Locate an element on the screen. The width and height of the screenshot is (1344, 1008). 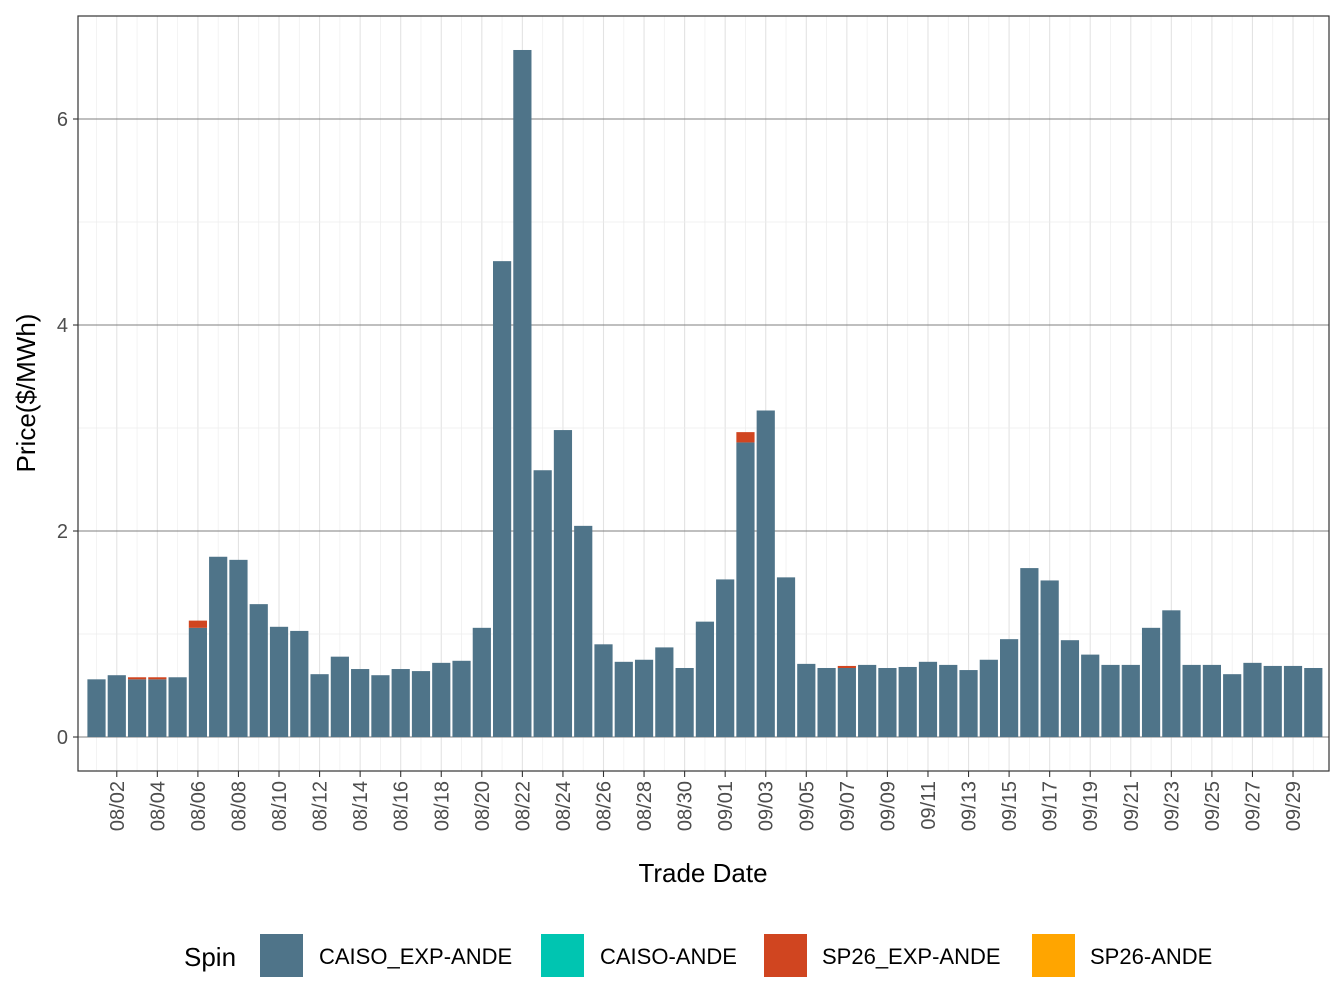
x-axis-title: Trade Date is located at coordinates (702, 873).